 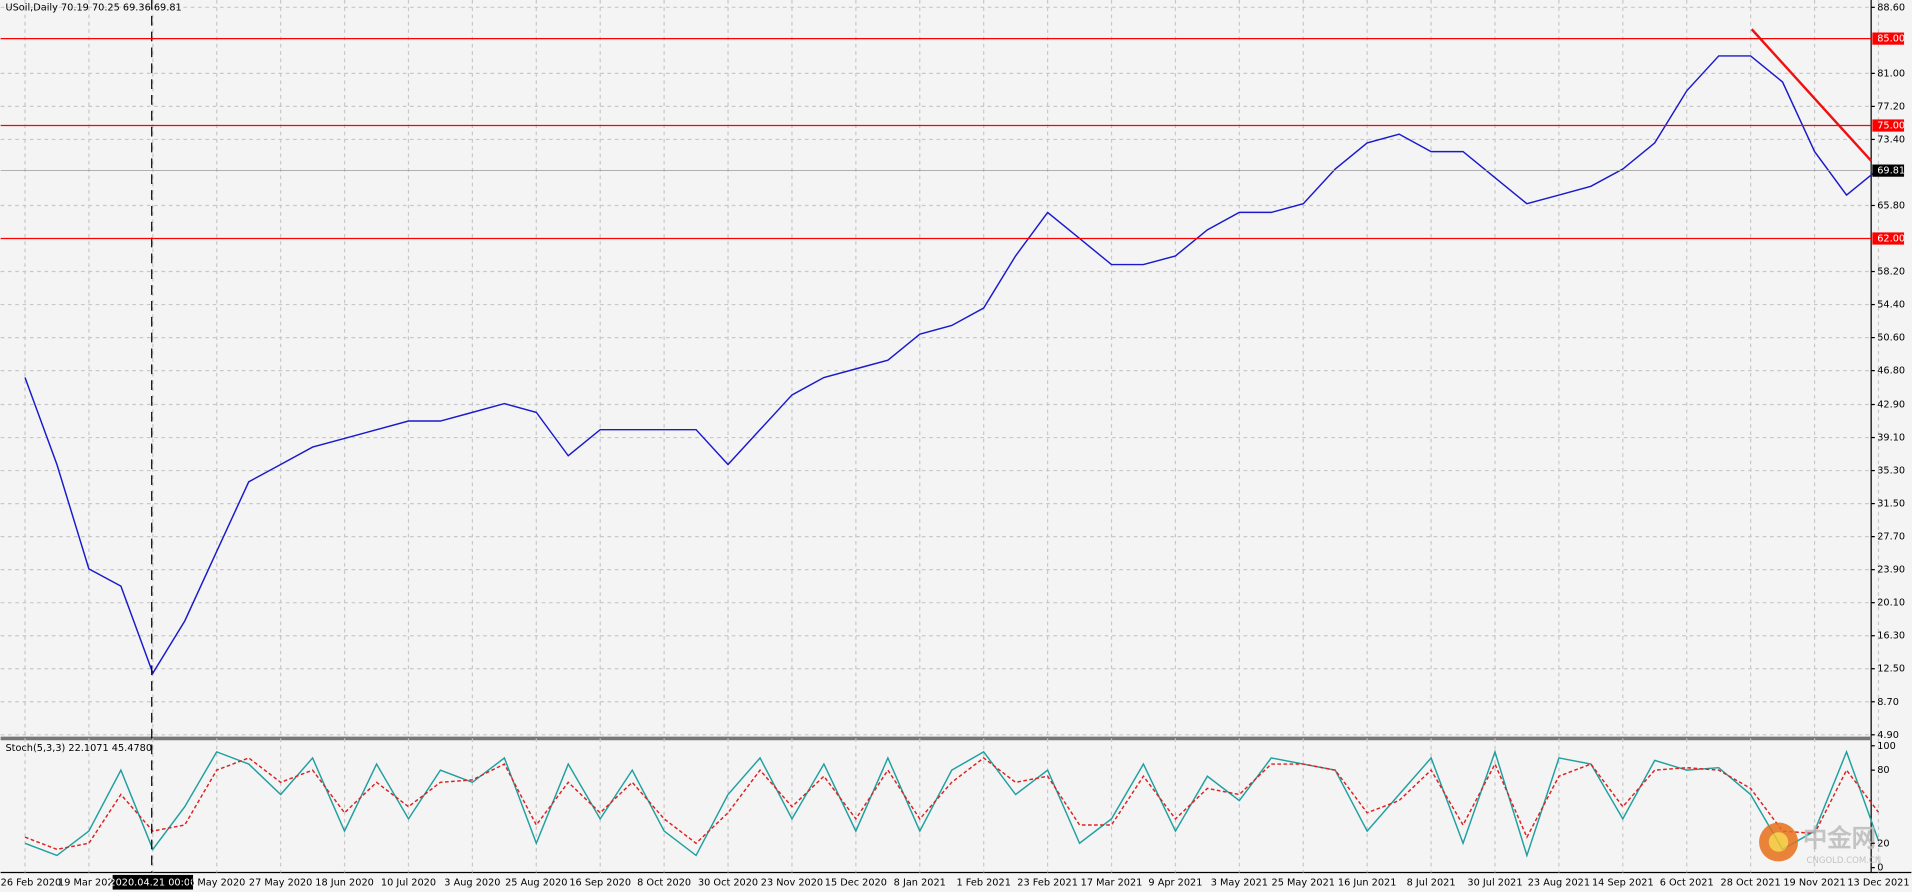 I want to click on y-tick-label: 0, so click(x=1880, y=868).